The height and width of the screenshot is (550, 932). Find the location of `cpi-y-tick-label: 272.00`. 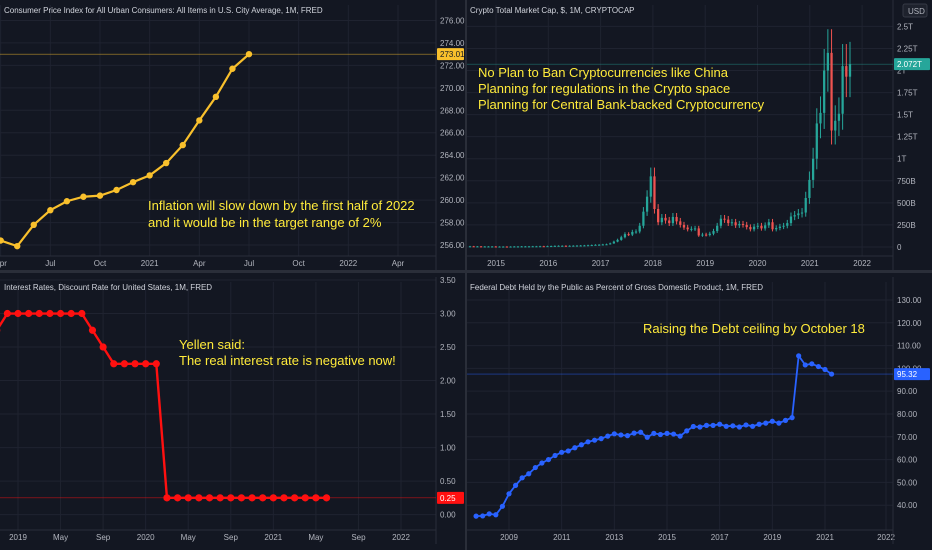

cpi-y-tick-label: 272.00 is located at coordinates (452, 65).